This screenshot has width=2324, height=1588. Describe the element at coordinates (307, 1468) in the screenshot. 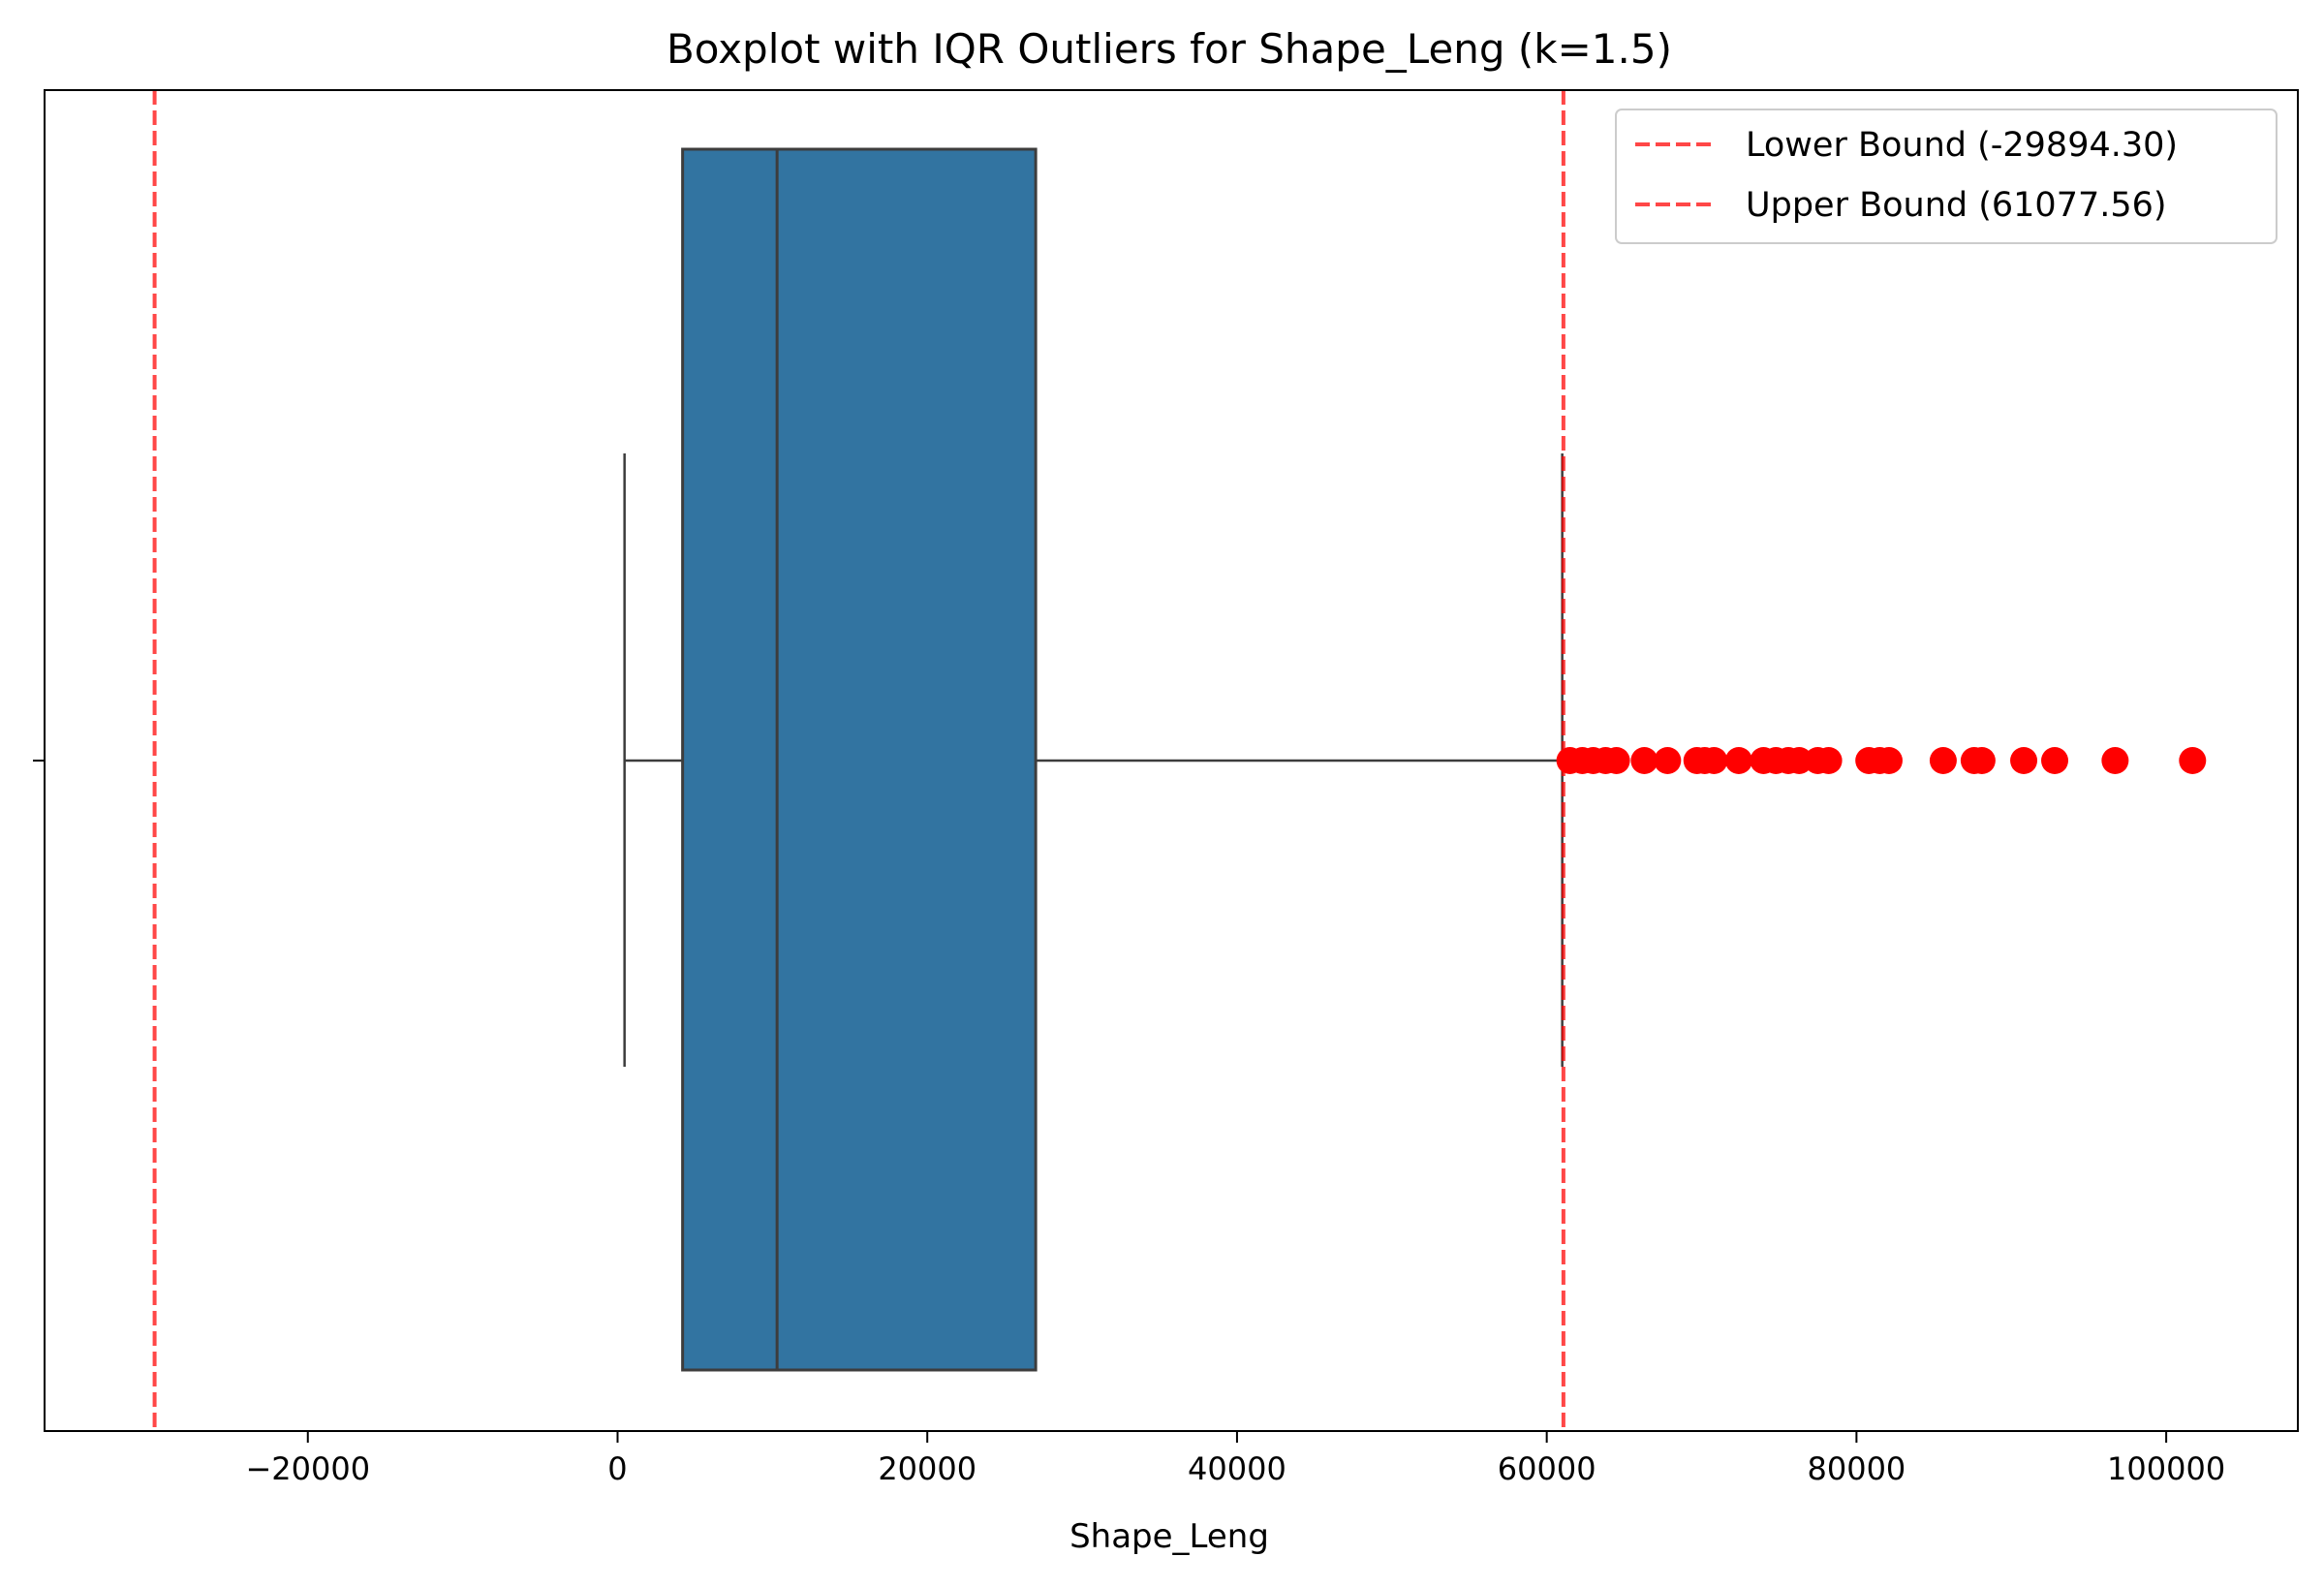

I see `x-tick-label: −20000` at that location.